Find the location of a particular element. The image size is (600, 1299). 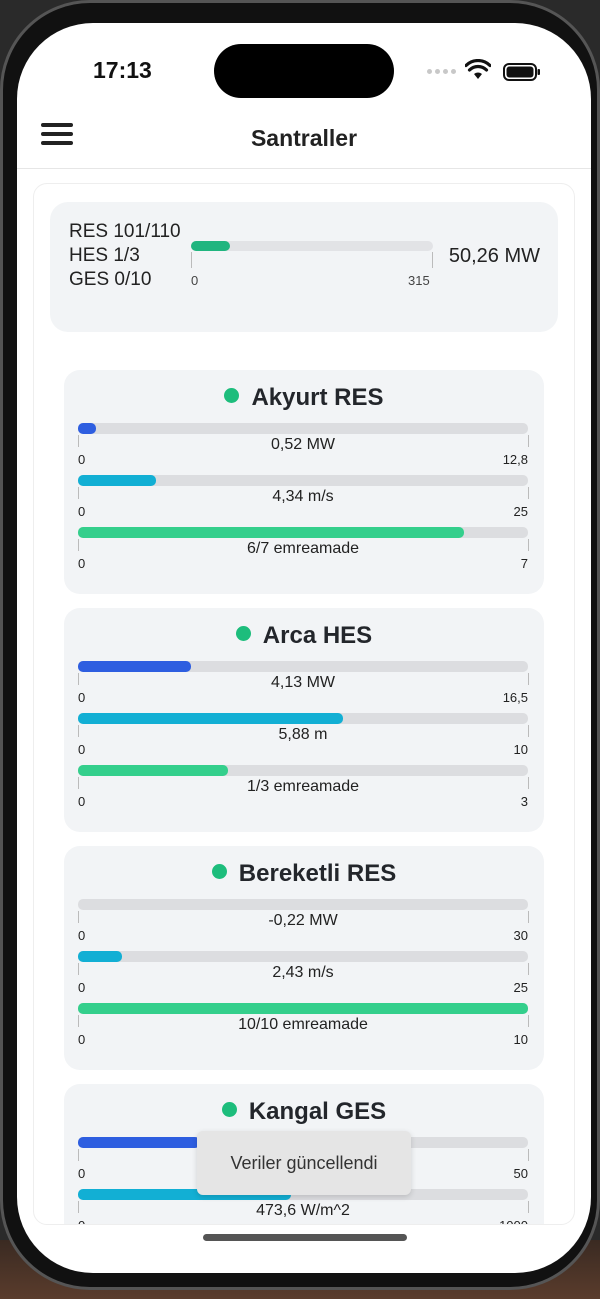

metric-max: 3 is located at coordinates (524, 801).